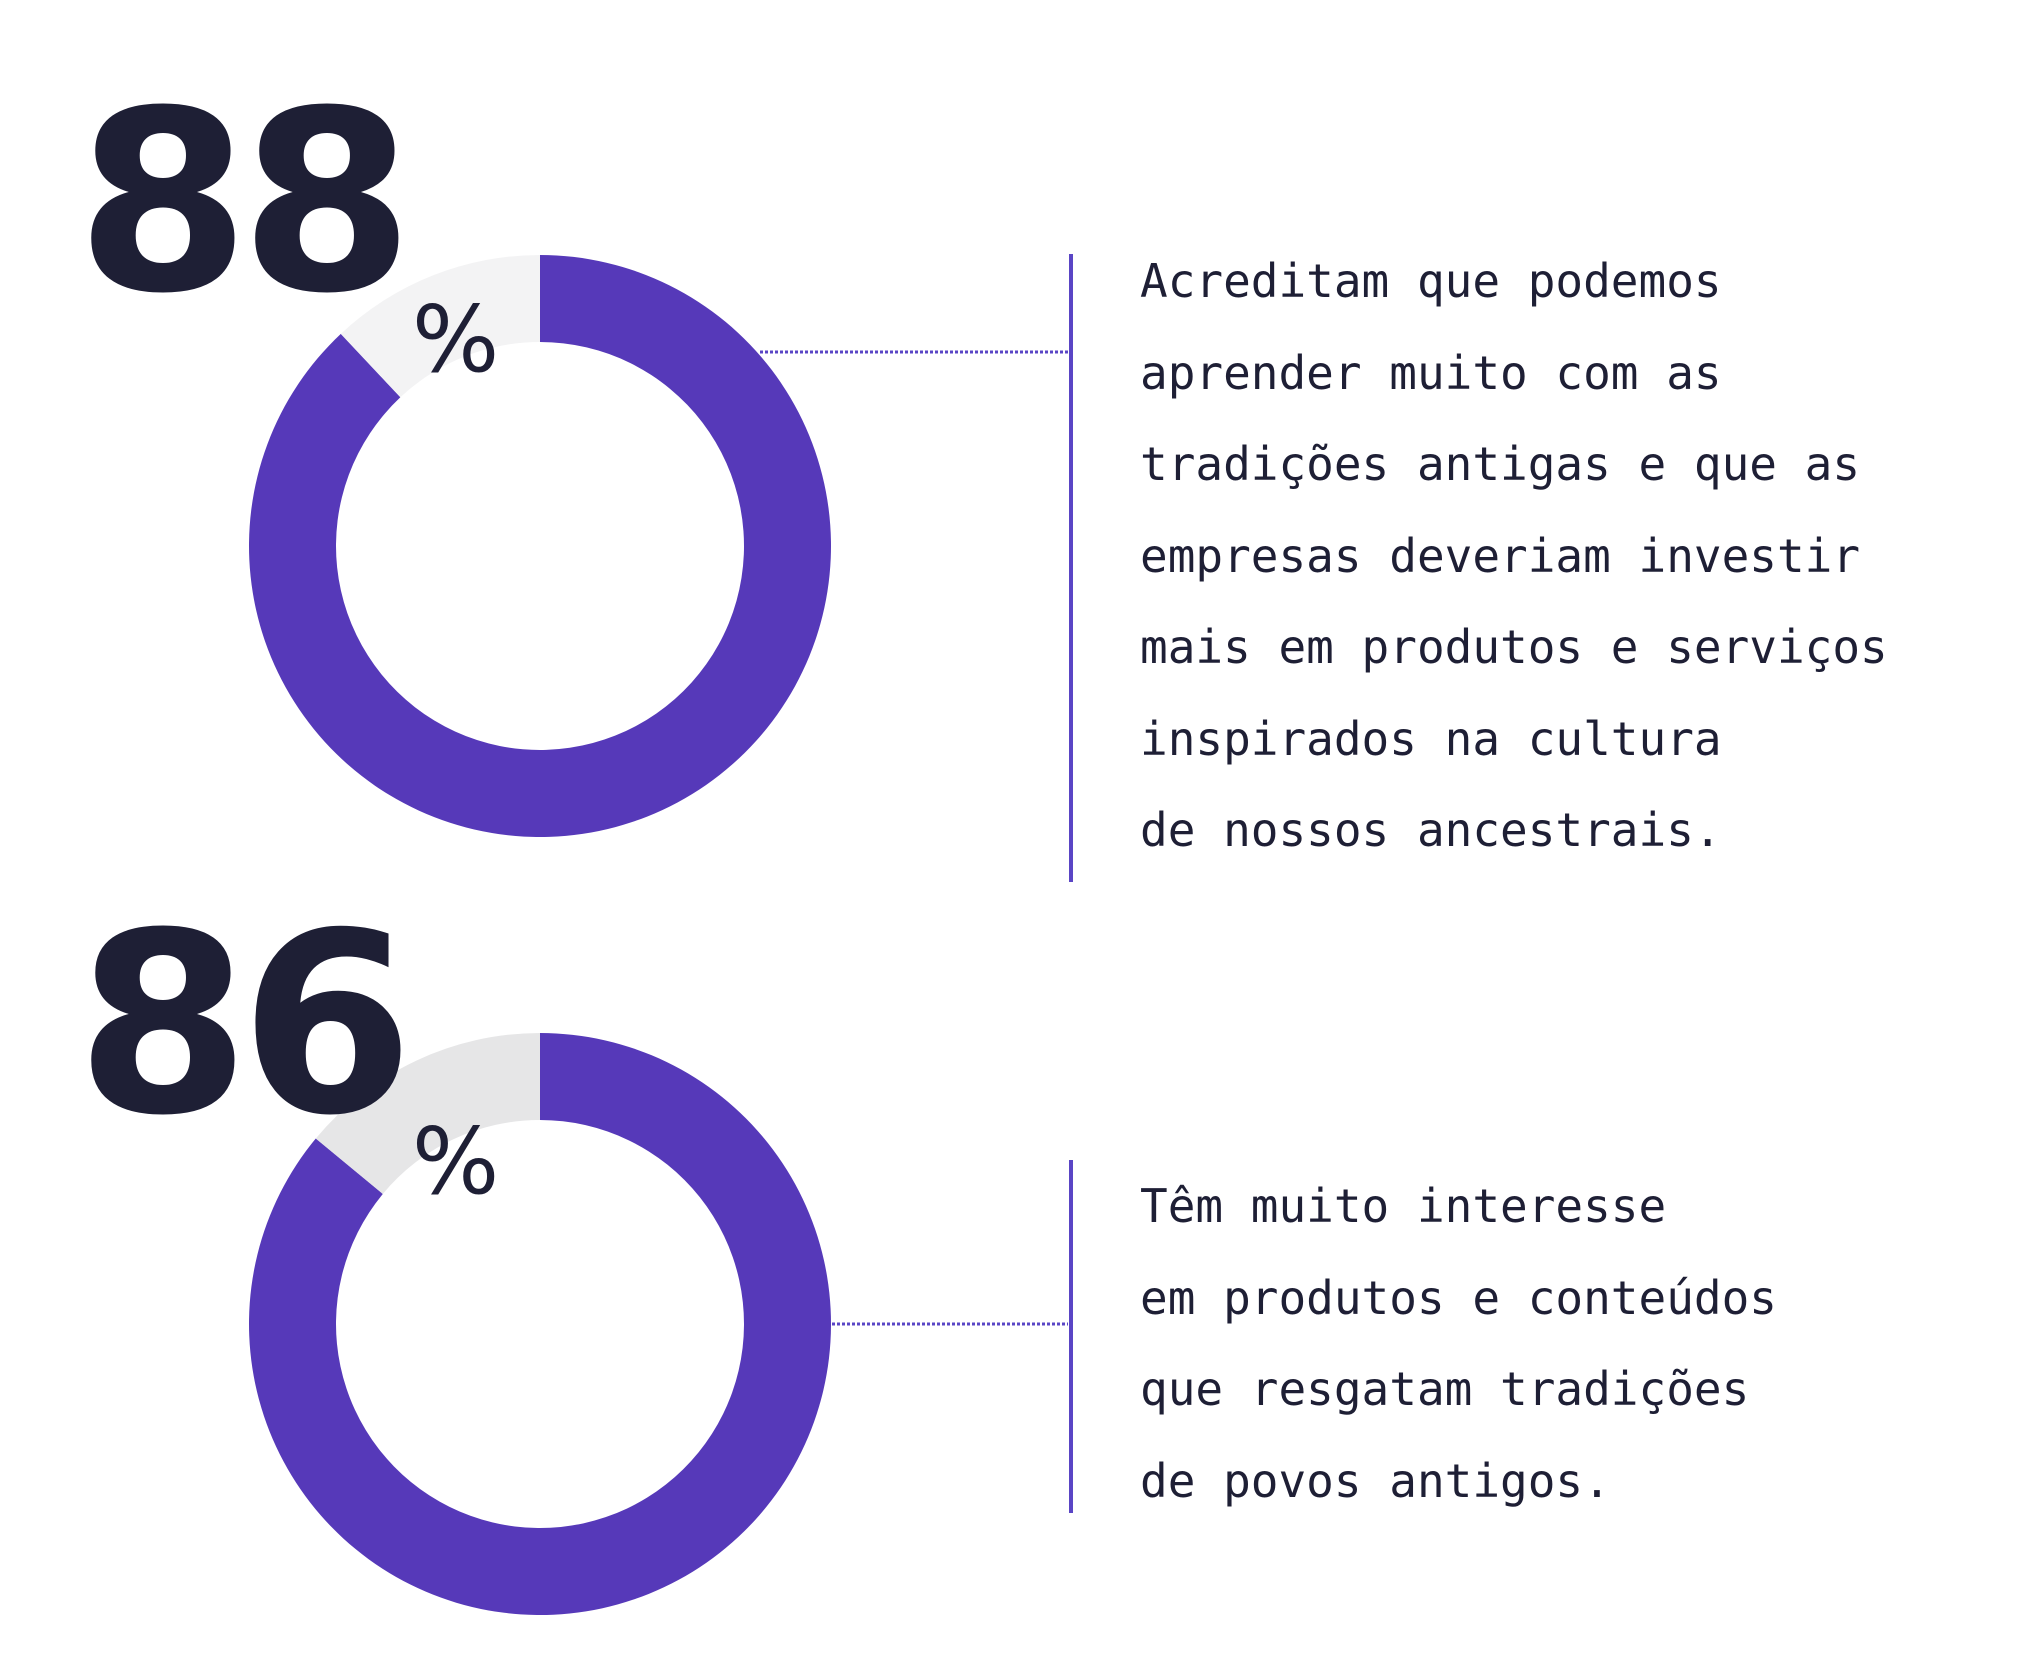 The height and width of the screenshot is (1653, 2039). Describe the element at coordinates (245, 202) in the screenshot. I see `stat-number: 88` at that location.